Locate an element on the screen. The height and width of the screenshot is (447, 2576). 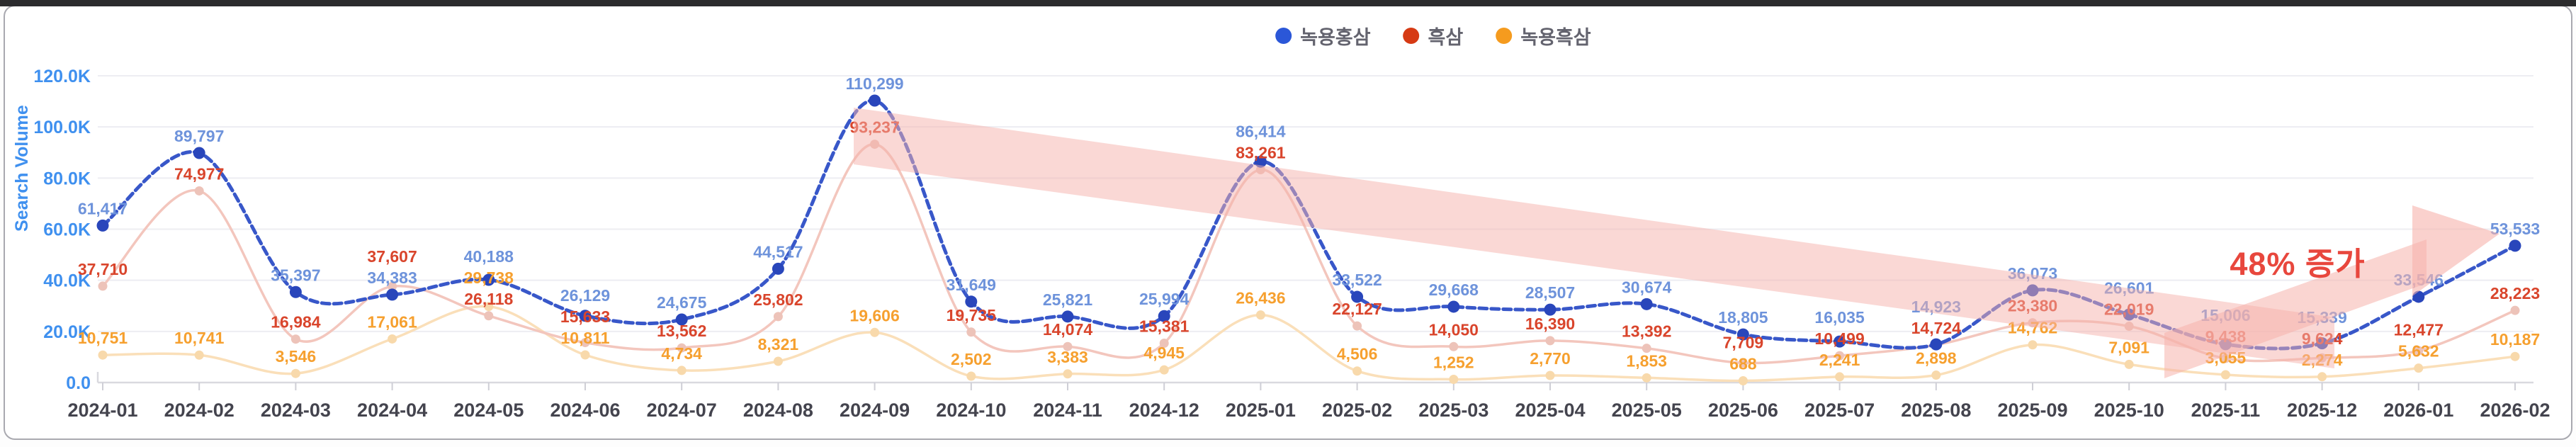
trend-arrow-up-shaft is located at coordinates (2295, 308).